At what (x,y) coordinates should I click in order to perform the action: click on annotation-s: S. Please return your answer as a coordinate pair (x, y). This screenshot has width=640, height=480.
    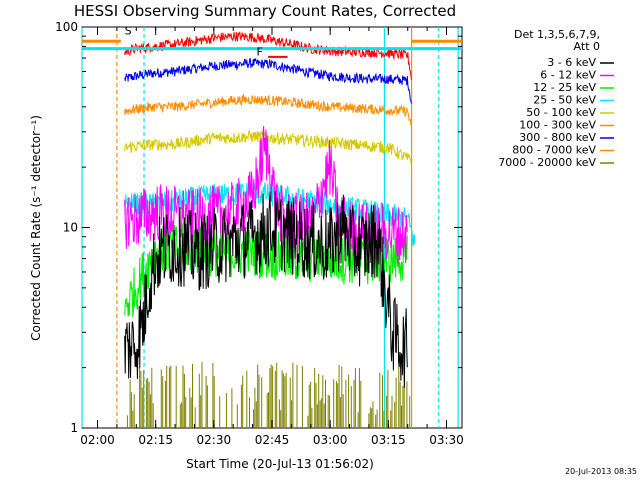
    Looking at the image, I should click on (128, 30).